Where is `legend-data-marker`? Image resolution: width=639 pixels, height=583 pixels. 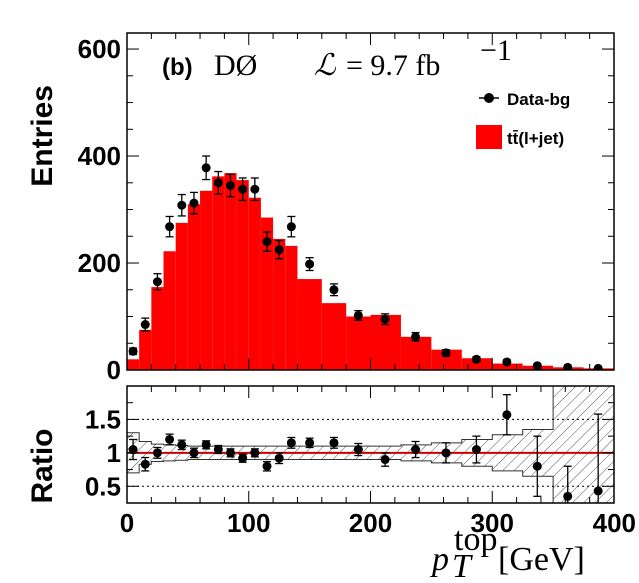 legend-data-marker is located at coordinates (489, 98).